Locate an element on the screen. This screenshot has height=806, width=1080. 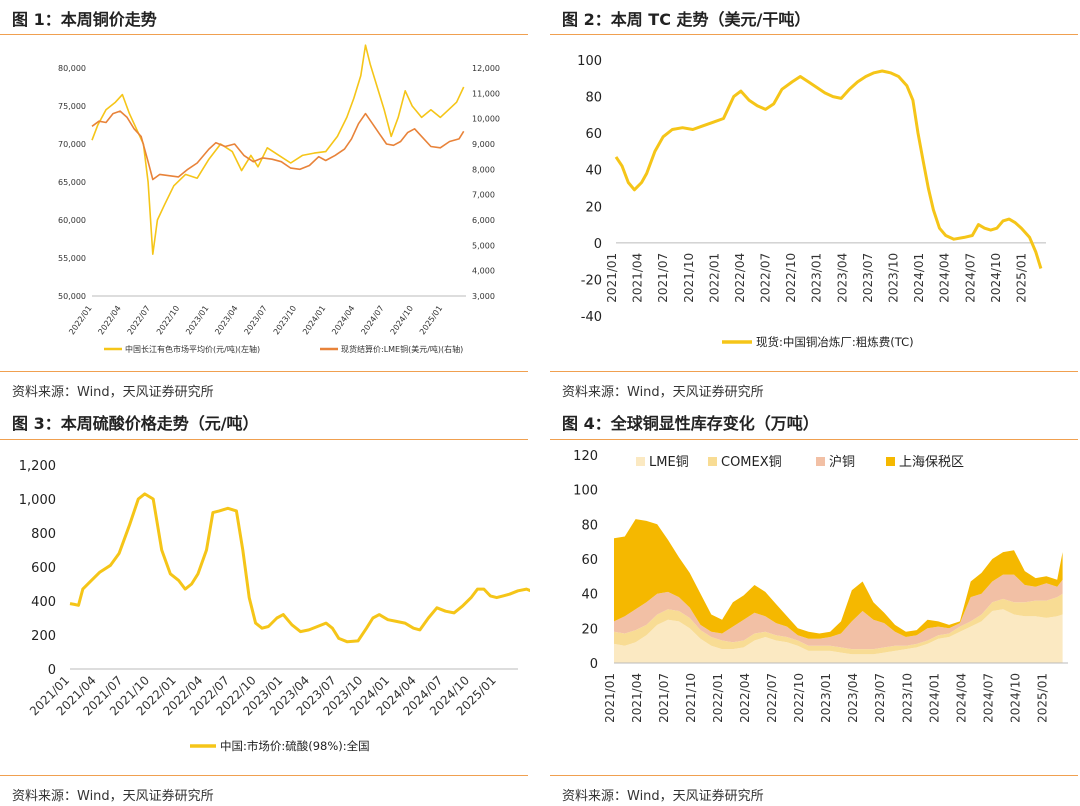
left-tick-label: 55,000 is located at coordinates (72, 258).